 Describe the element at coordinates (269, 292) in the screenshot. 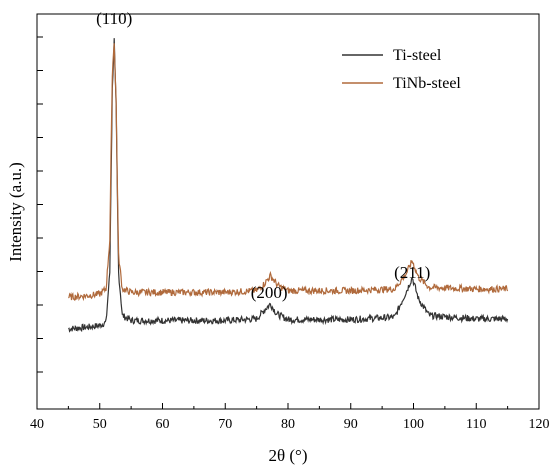

I see `peak-label: (200)` at that location.